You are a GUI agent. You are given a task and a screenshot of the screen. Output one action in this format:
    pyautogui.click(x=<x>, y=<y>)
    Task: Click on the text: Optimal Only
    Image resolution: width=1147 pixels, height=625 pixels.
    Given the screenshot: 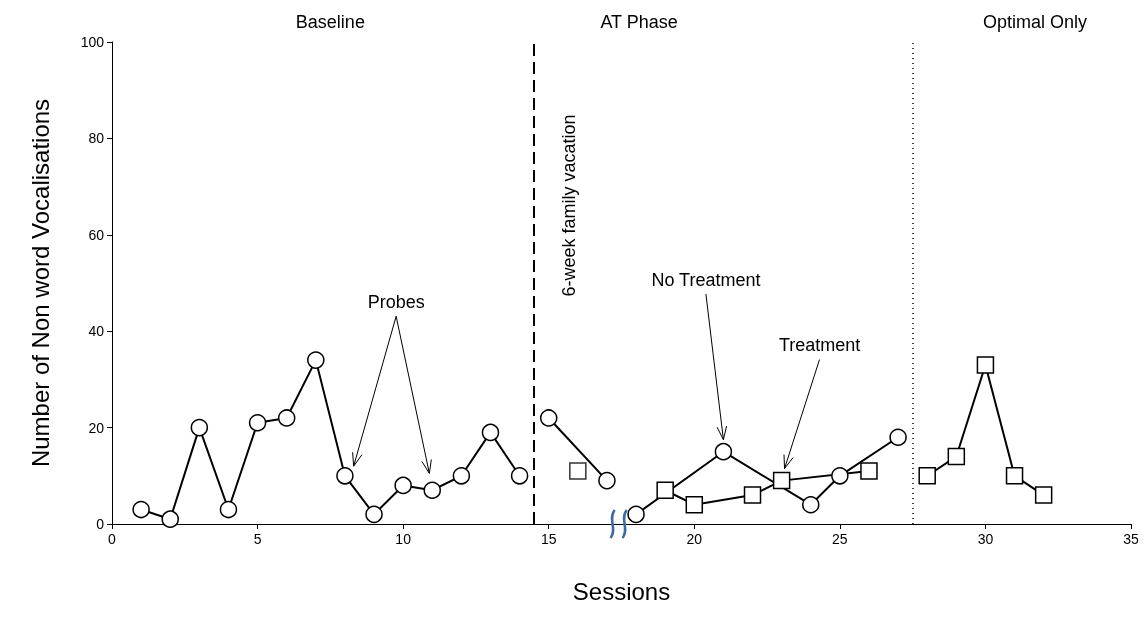 What is the action you would take?
    pyautogui.click(x=1034, y=22)
    